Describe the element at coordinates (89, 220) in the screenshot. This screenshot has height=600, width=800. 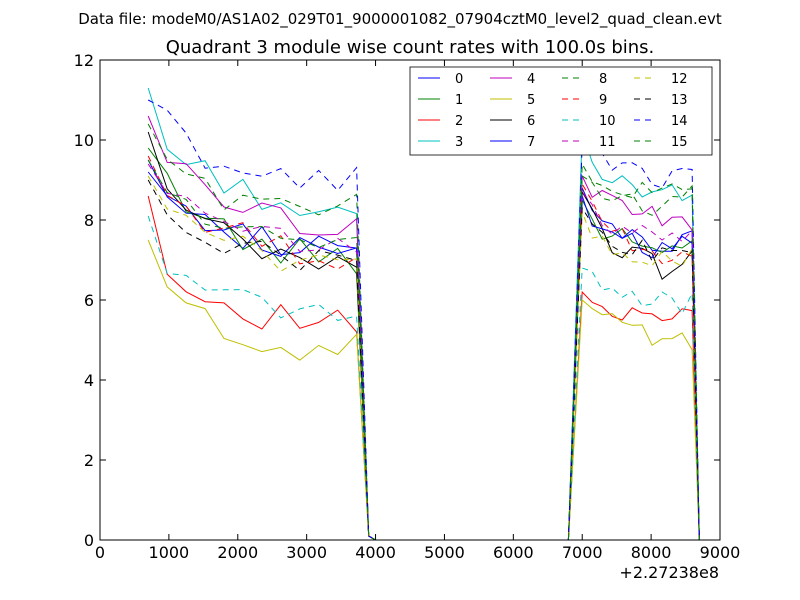
I see `y-tick-label: 8` at that location.